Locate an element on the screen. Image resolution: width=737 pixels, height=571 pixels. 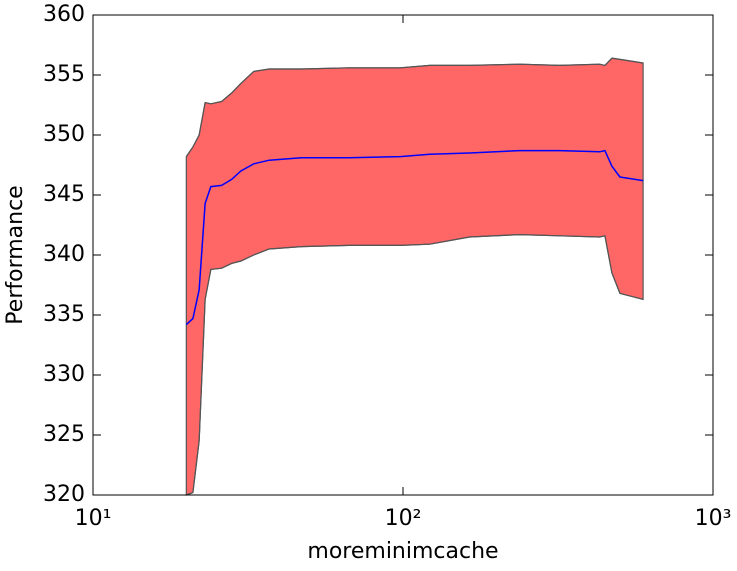
y-tick-label: 320 is located at coordinates (64, 494).